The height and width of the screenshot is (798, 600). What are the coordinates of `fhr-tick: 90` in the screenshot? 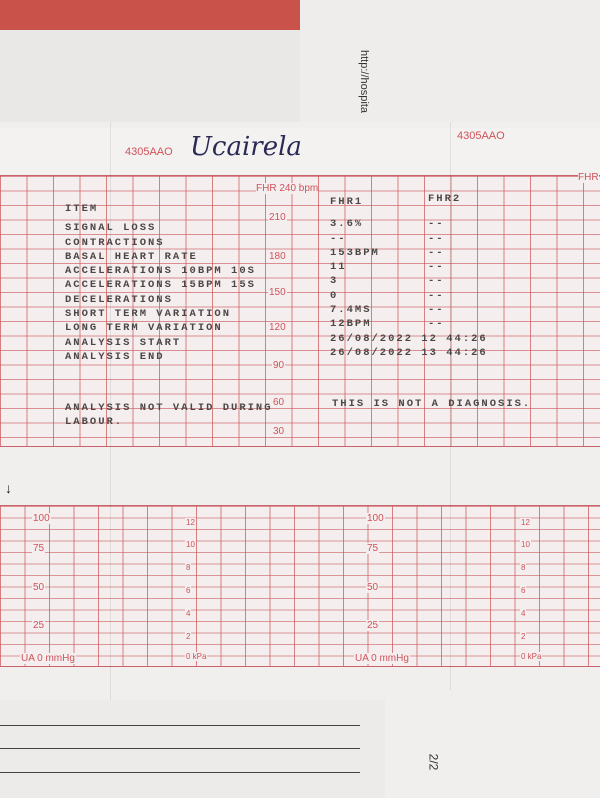 It's located at (279, 365).